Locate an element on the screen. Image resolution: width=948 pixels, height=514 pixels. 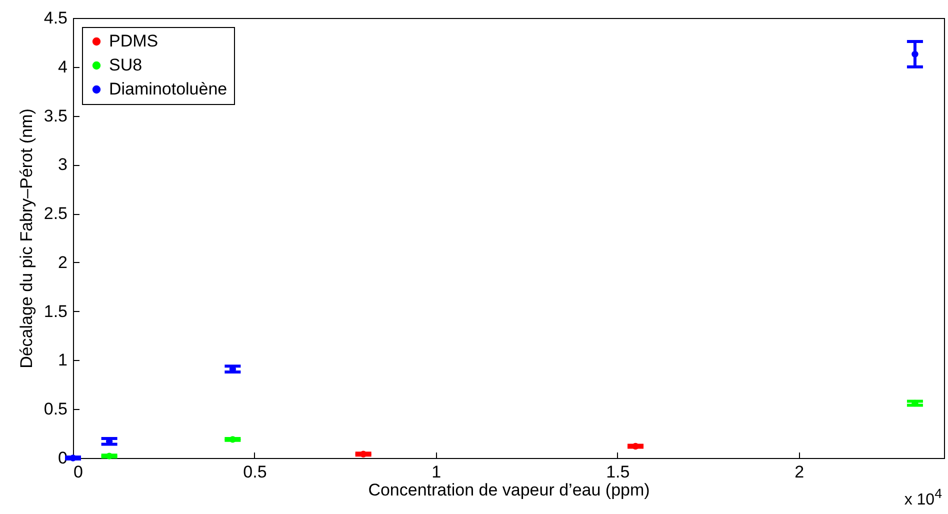
x-tick-label: 1.5 is located at coordinates (618, 472).